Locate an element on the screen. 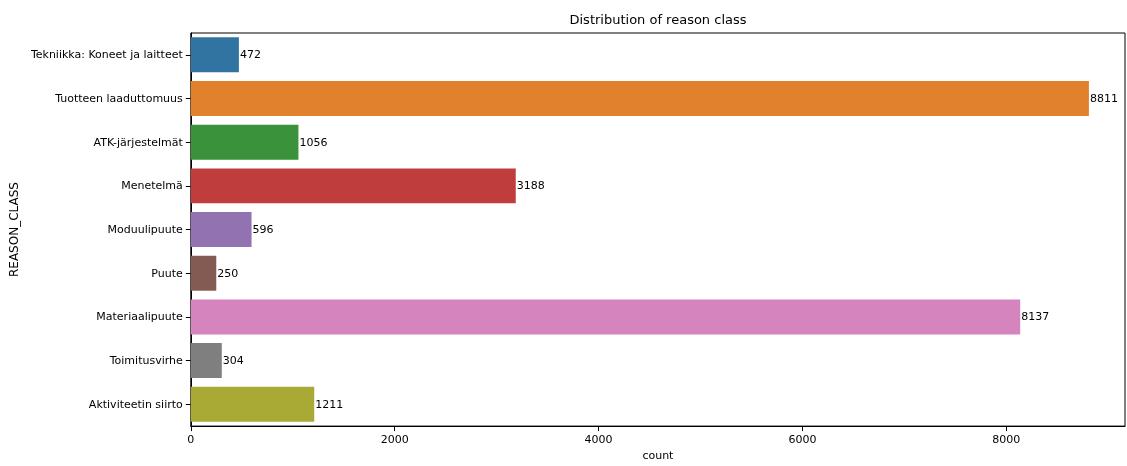  y-tick-label: Tuotteen laaduttomuus is located at coordinates (119, 99).